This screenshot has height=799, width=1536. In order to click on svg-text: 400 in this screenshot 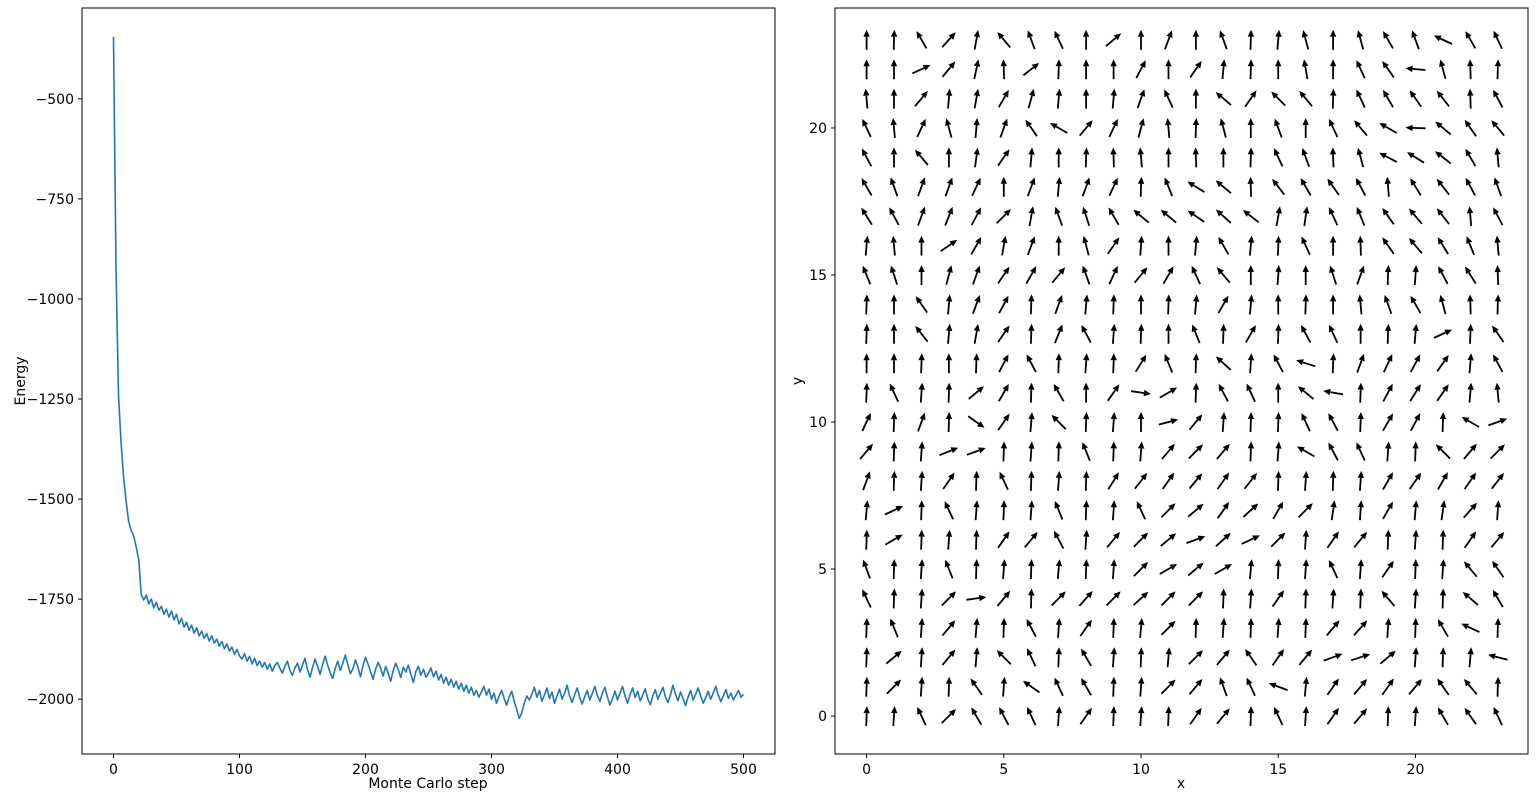, I will do `click(617, 770)`.